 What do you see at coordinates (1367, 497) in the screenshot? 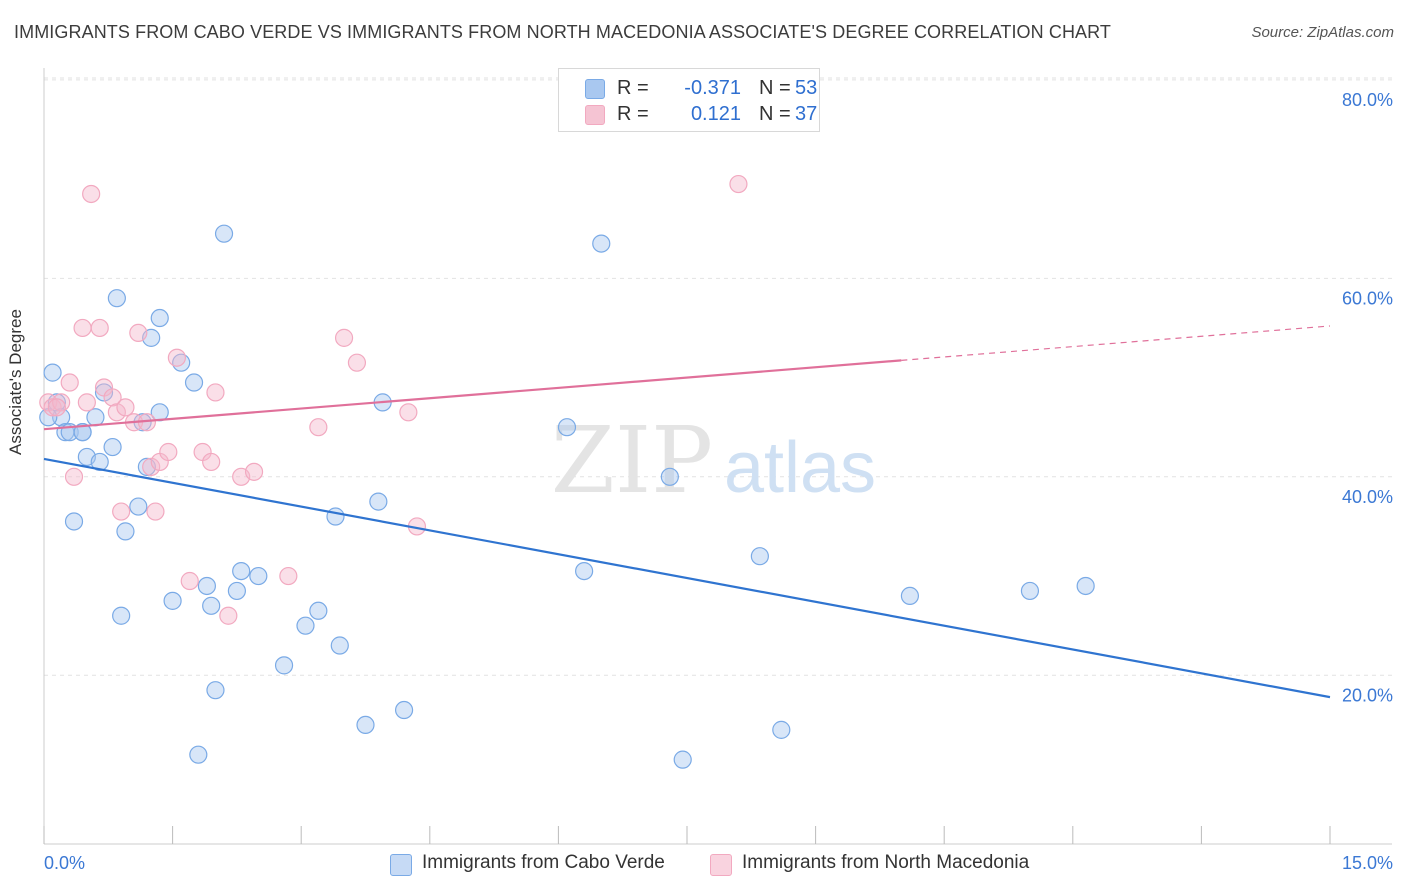
I see `y-tick-label: 40.0%` at bounding box center [1367, 497].